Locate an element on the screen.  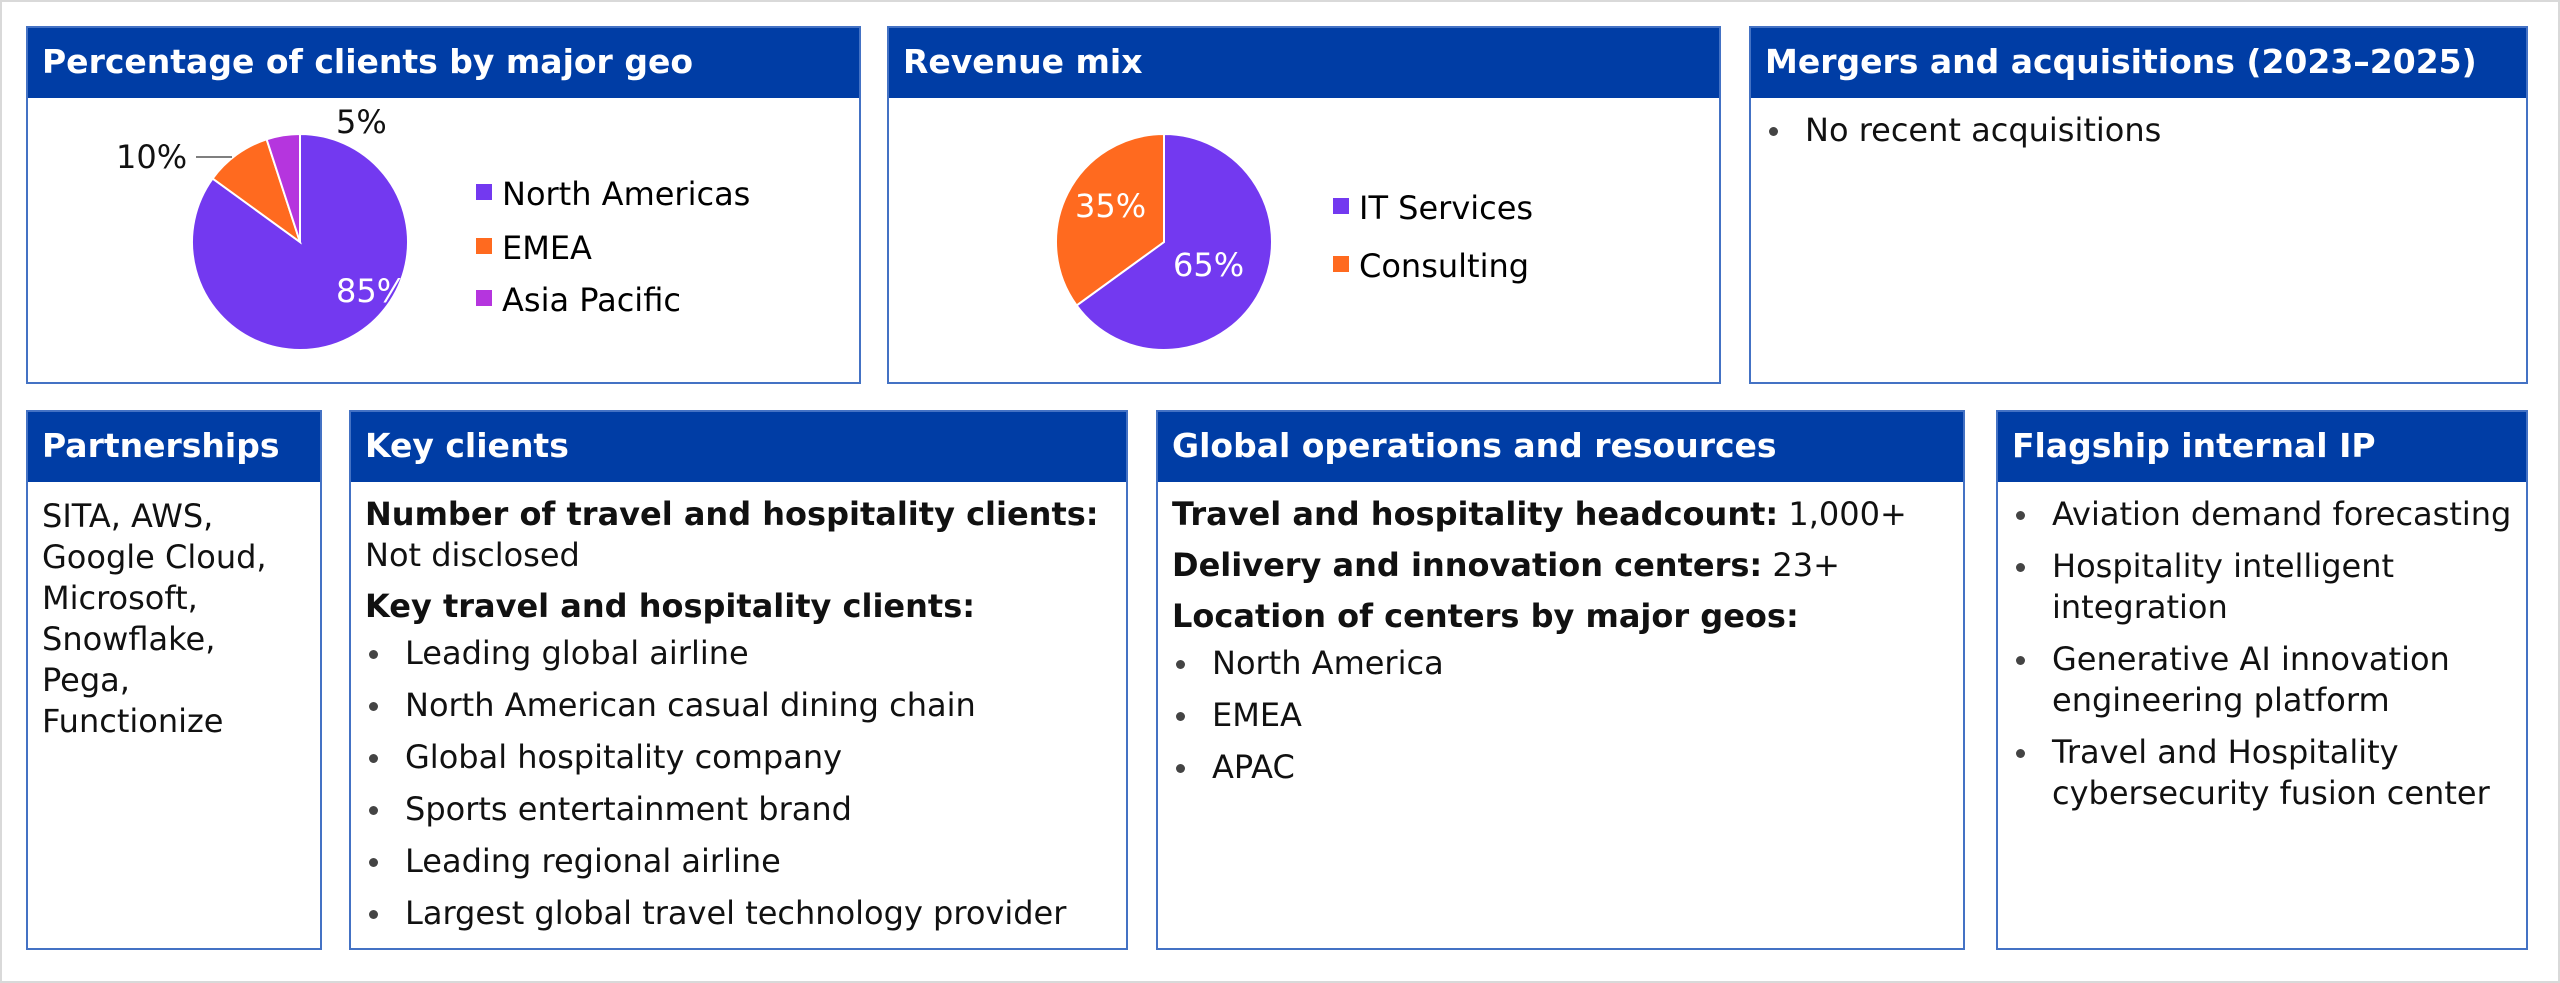
data-label: 85% is located at coordinates (371, 291).